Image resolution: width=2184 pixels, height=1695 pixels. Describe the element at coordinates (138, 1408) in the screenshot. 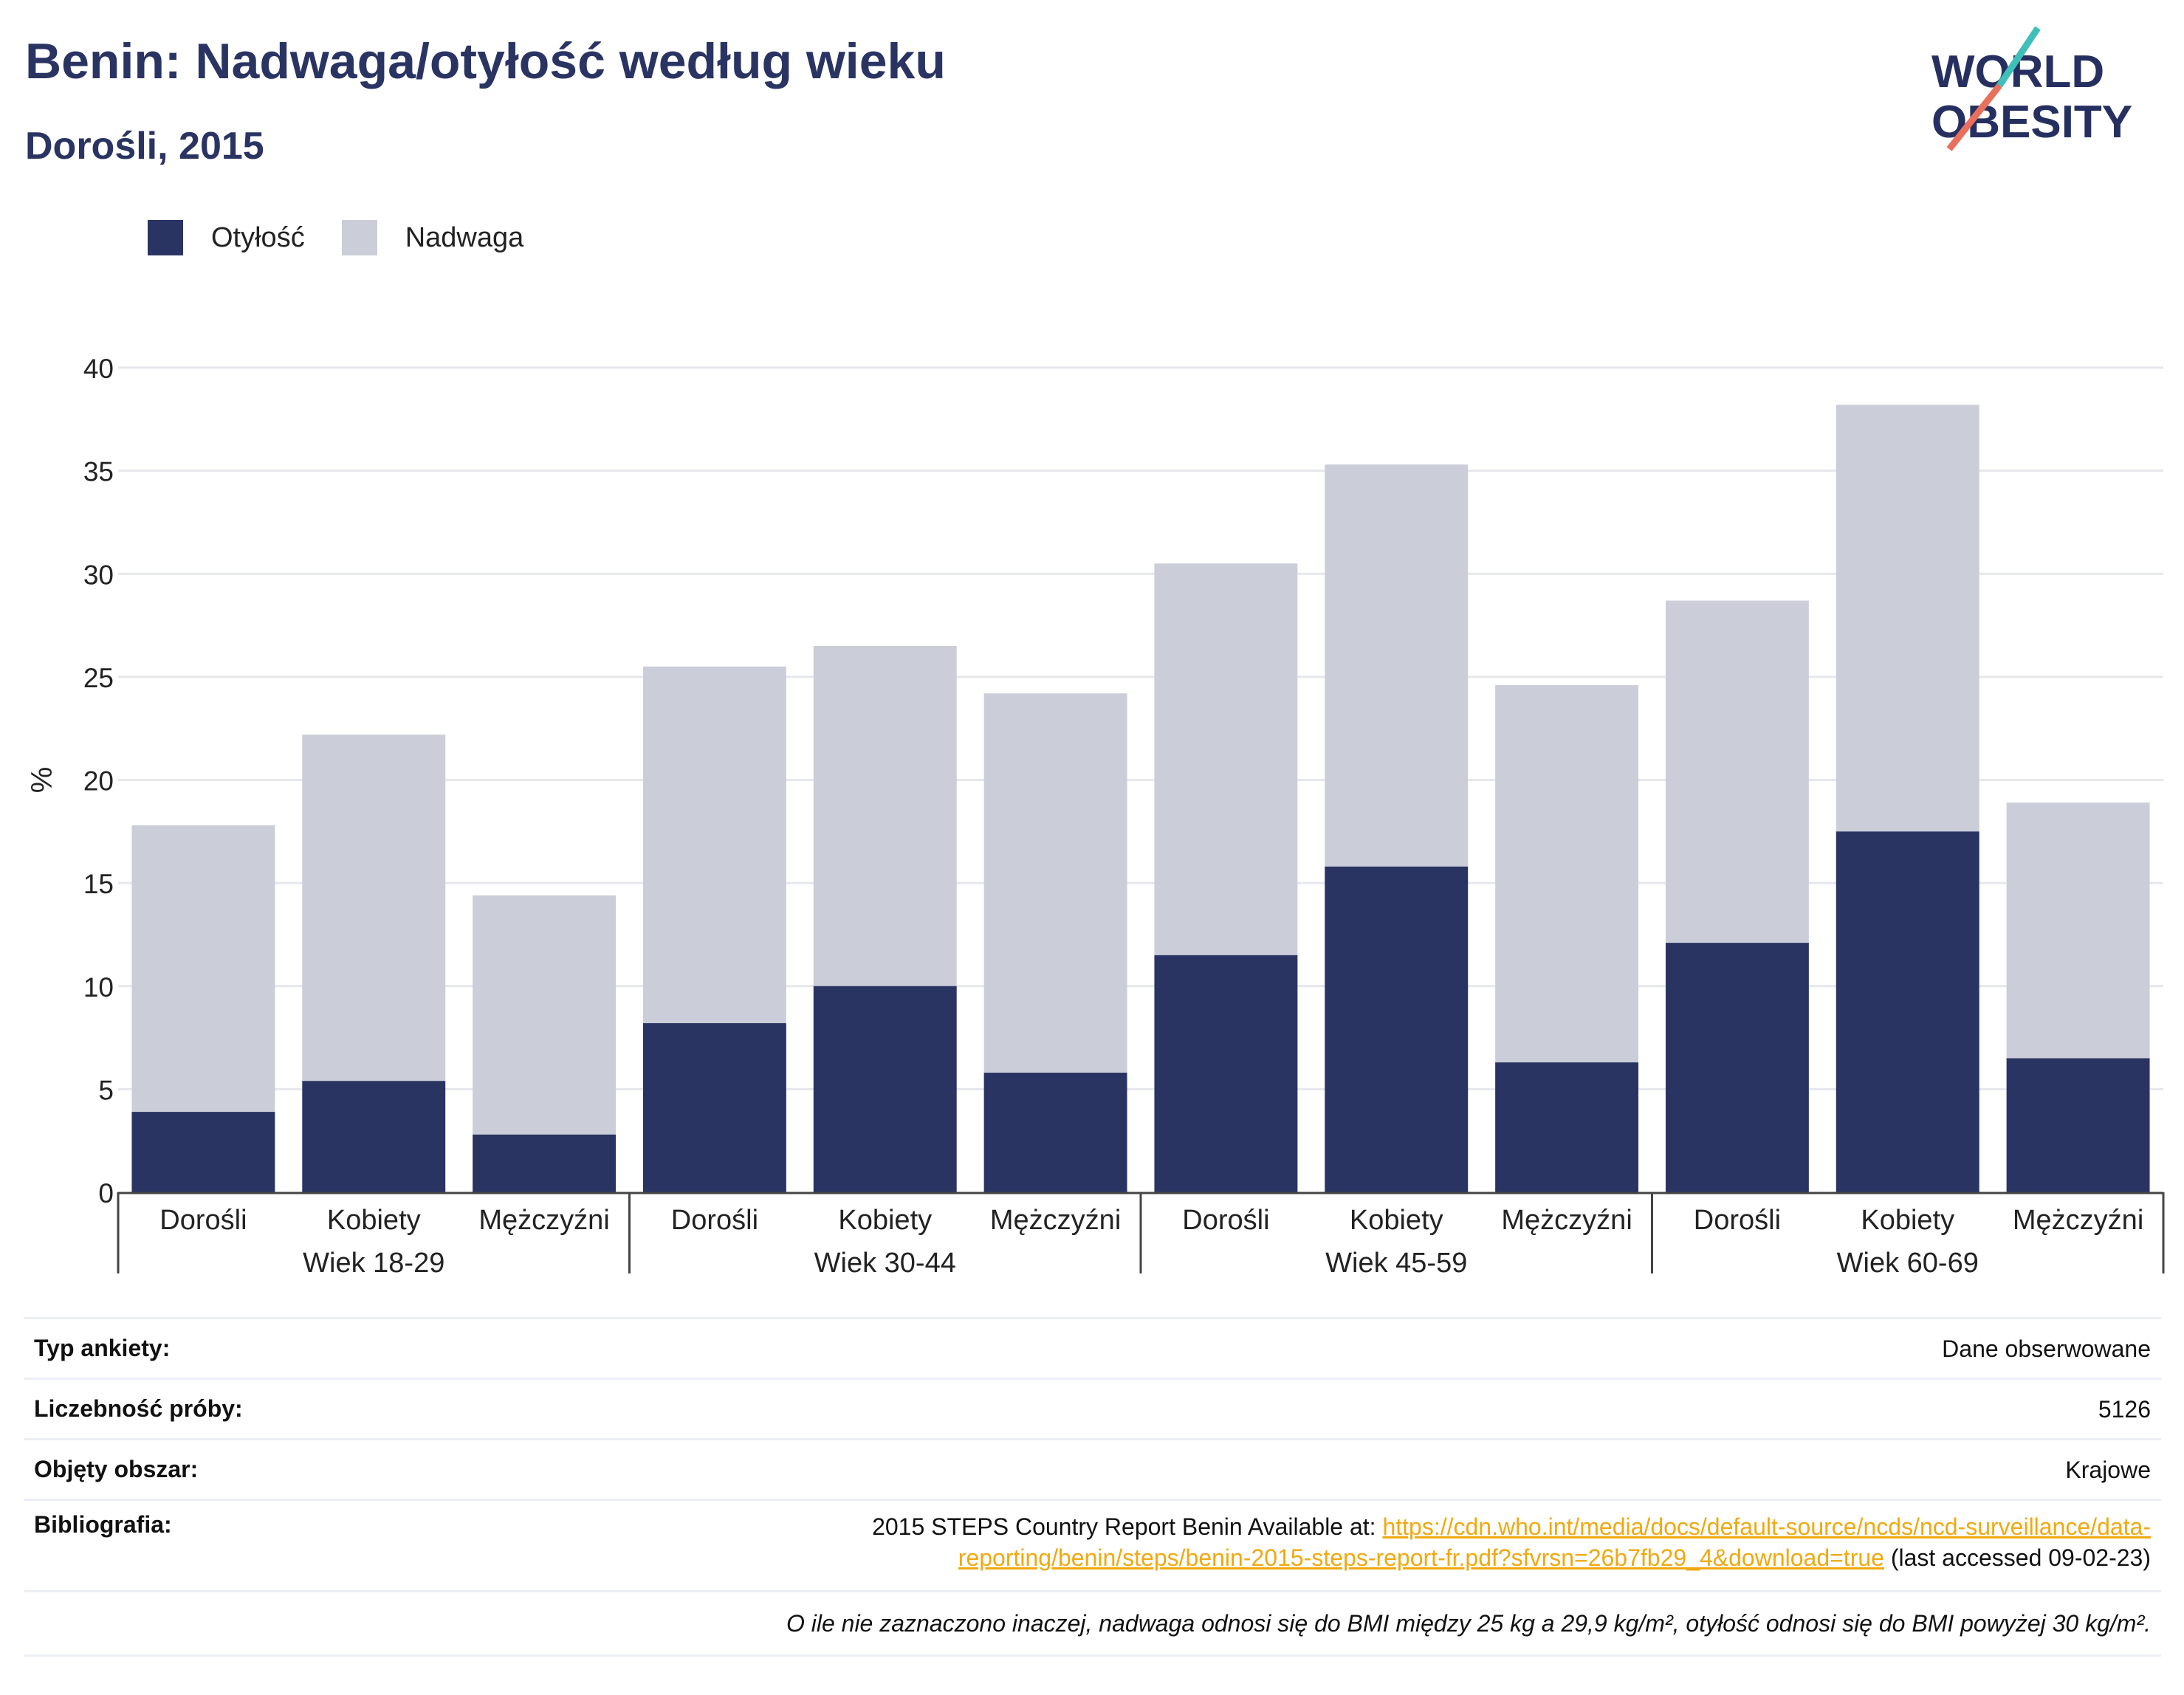

I see `info-key: Liczebność próby:` at that location.